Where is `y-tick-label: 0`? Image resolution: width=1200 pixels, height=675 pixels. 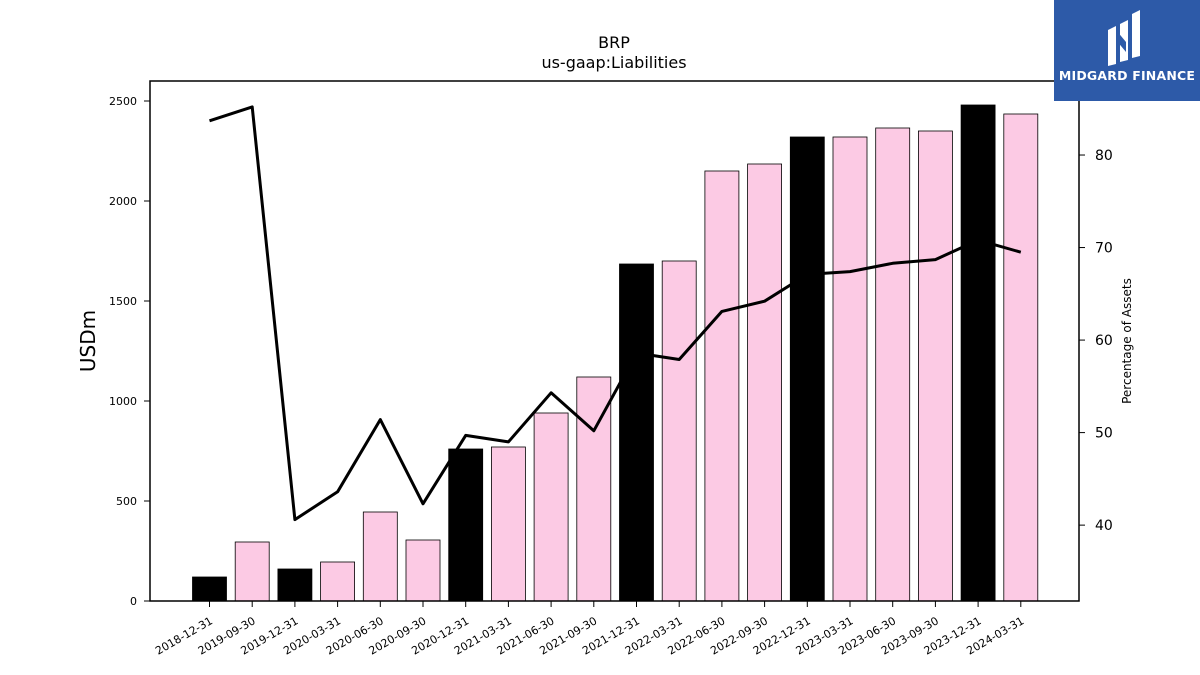 y-tick-label: 0 is located at coordinates (133, 601).